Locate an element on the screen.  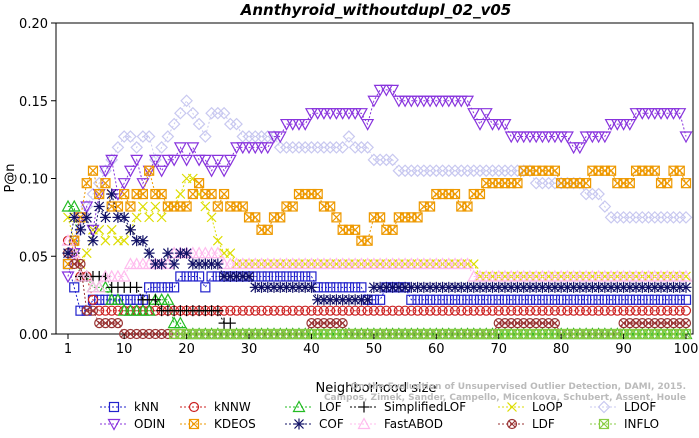
x-tick-label: 70 is located at coordinates (498, 349).